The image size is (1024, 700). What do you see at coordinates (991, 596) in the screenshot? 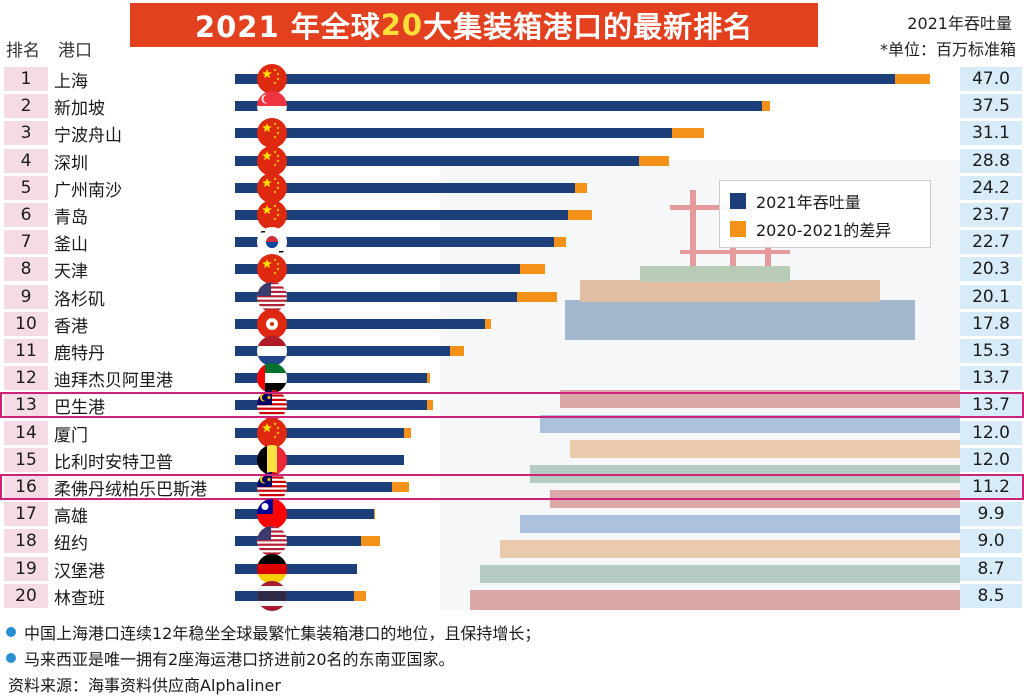
I see `value-label: 8.5` at bounding box center [991, 596].